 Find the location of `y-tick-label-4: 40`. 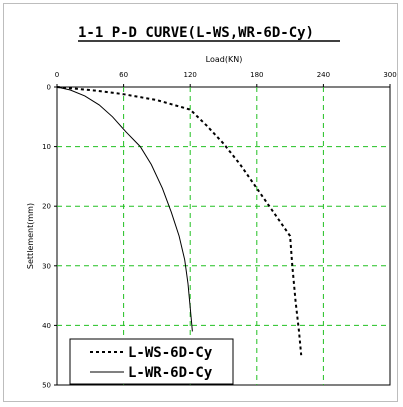

y-tick-label-4: 40 is located at coordinates (46, 326).